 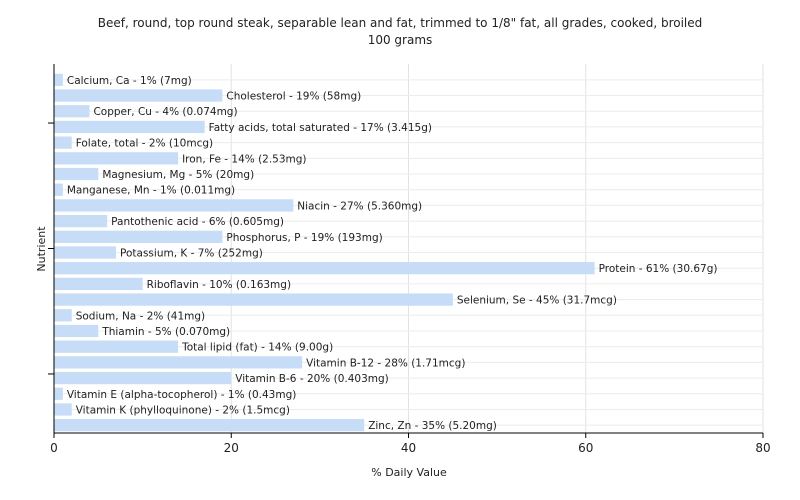 I want to click on bar-label-8: Niacin - 27% (5.360mg), so click(x=359, y=206).